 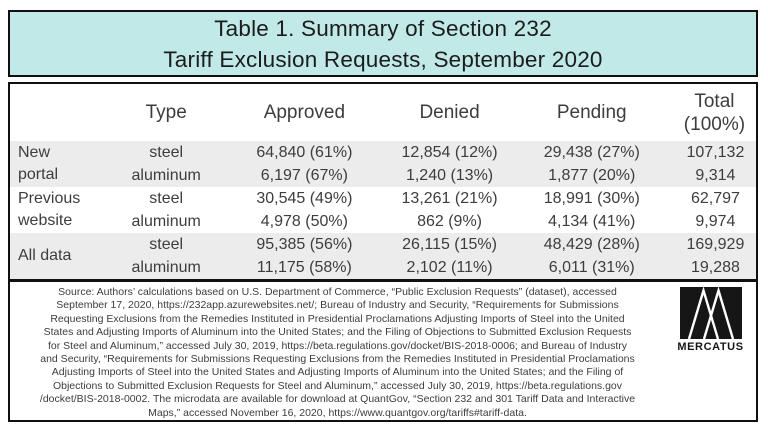 What do you see at coordinates (304, 244) in the screenshot?
I see `cell-approved: 95,385 (56%)` at bounding box center [304, 244].